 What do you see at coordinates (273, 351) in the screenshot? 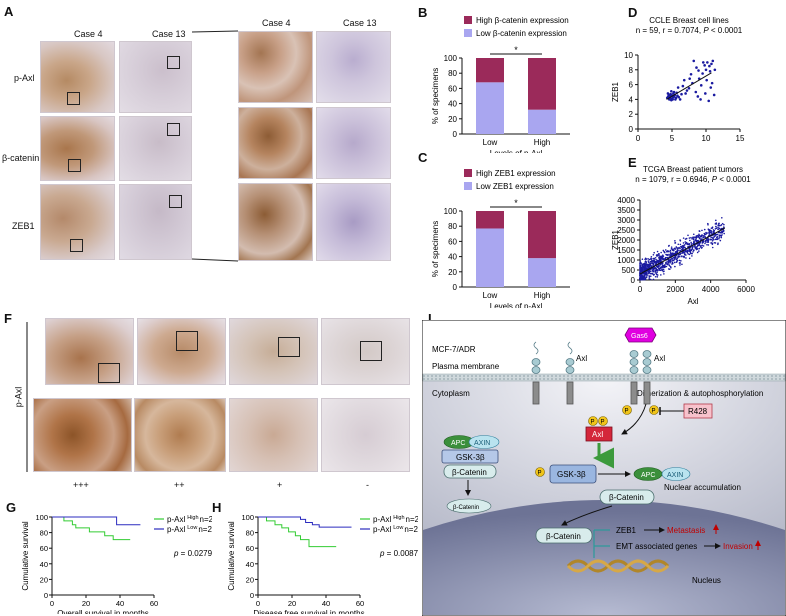
I see `ihc-image-f-grade1` at bounding box center [273, 351].